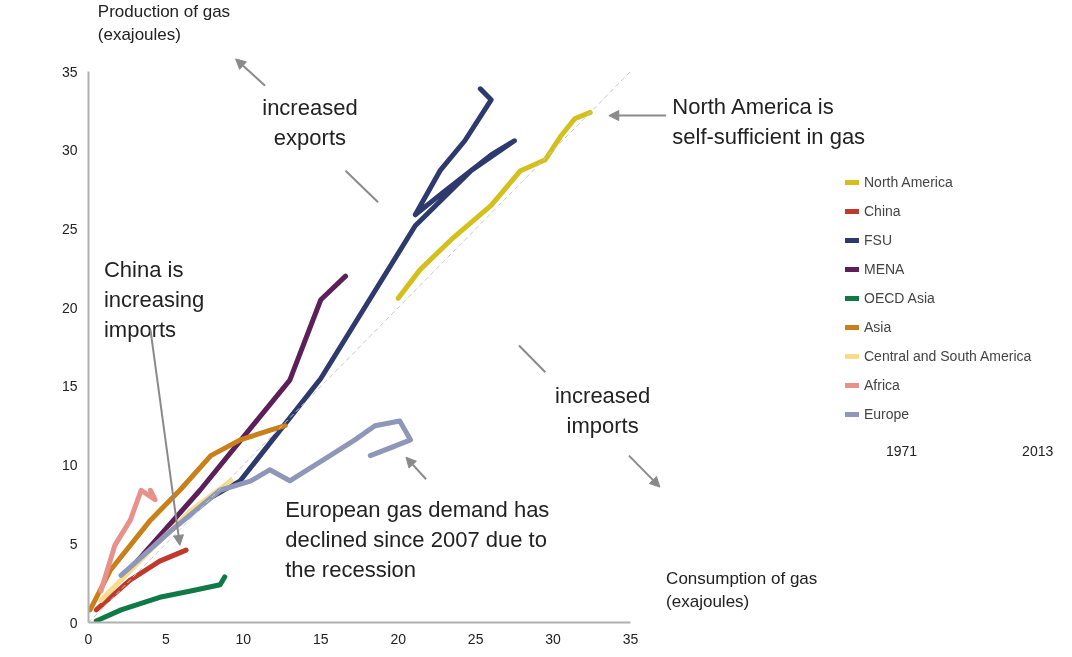 The height and width of the screenshot is (657, 1072). I want to click on text: North America is self-sufficient in gas, so click(769, 121).